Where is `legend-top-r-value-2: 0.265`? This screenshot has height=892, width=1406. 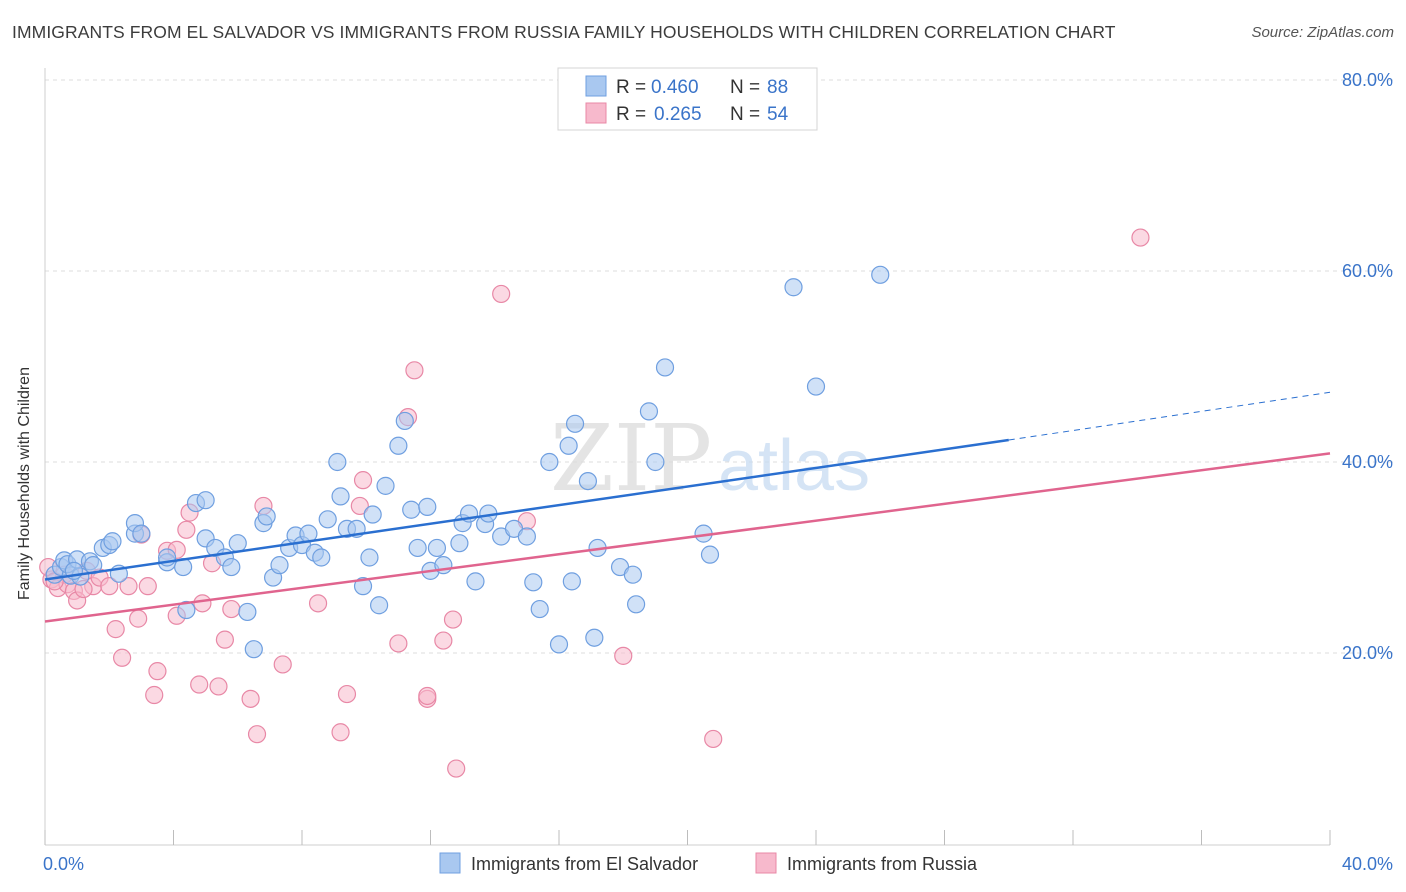
legend-top-r-value-2: 0.265 is located at coordinates (678, 114).